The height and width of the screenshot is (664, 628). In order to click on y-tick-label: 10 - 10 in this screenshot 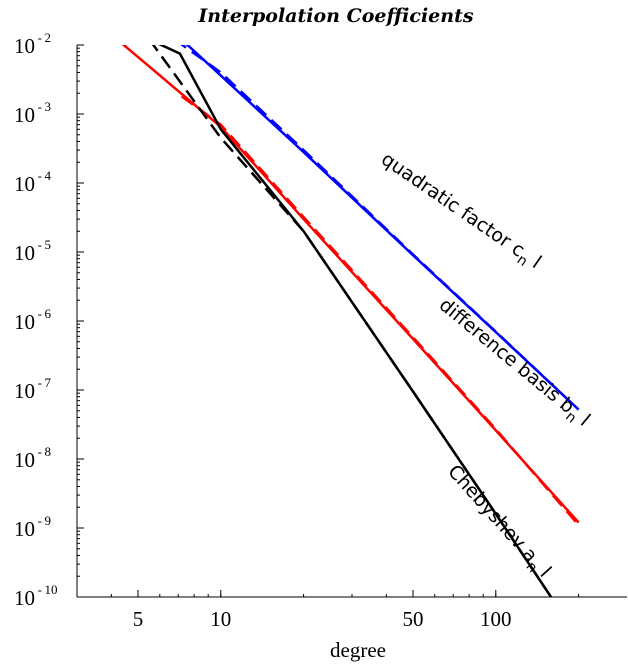, I will do `click(36, 596)`.